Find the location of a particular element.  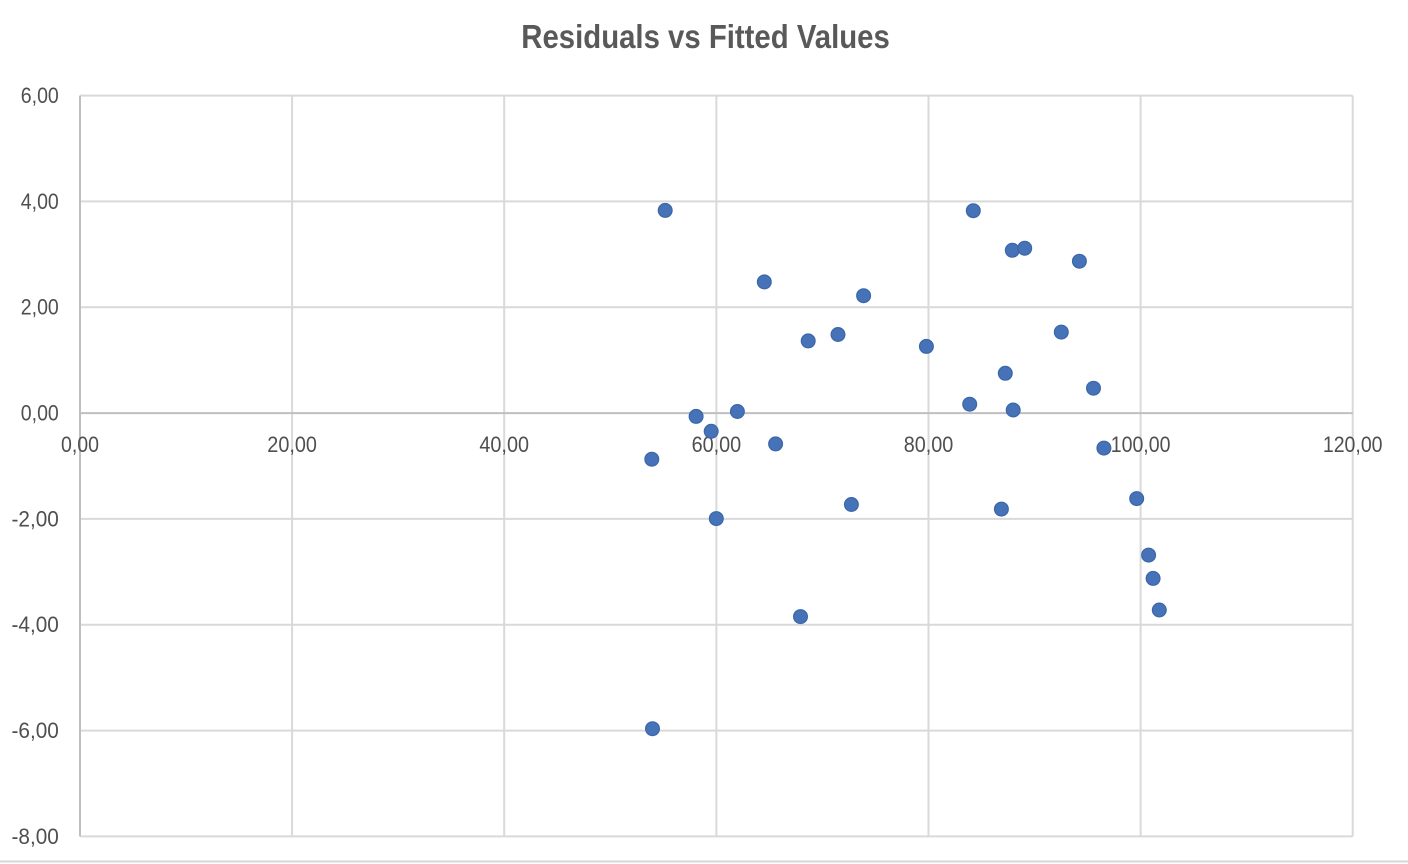

svg-text: -2,00 is located at coordinates (35, 518).